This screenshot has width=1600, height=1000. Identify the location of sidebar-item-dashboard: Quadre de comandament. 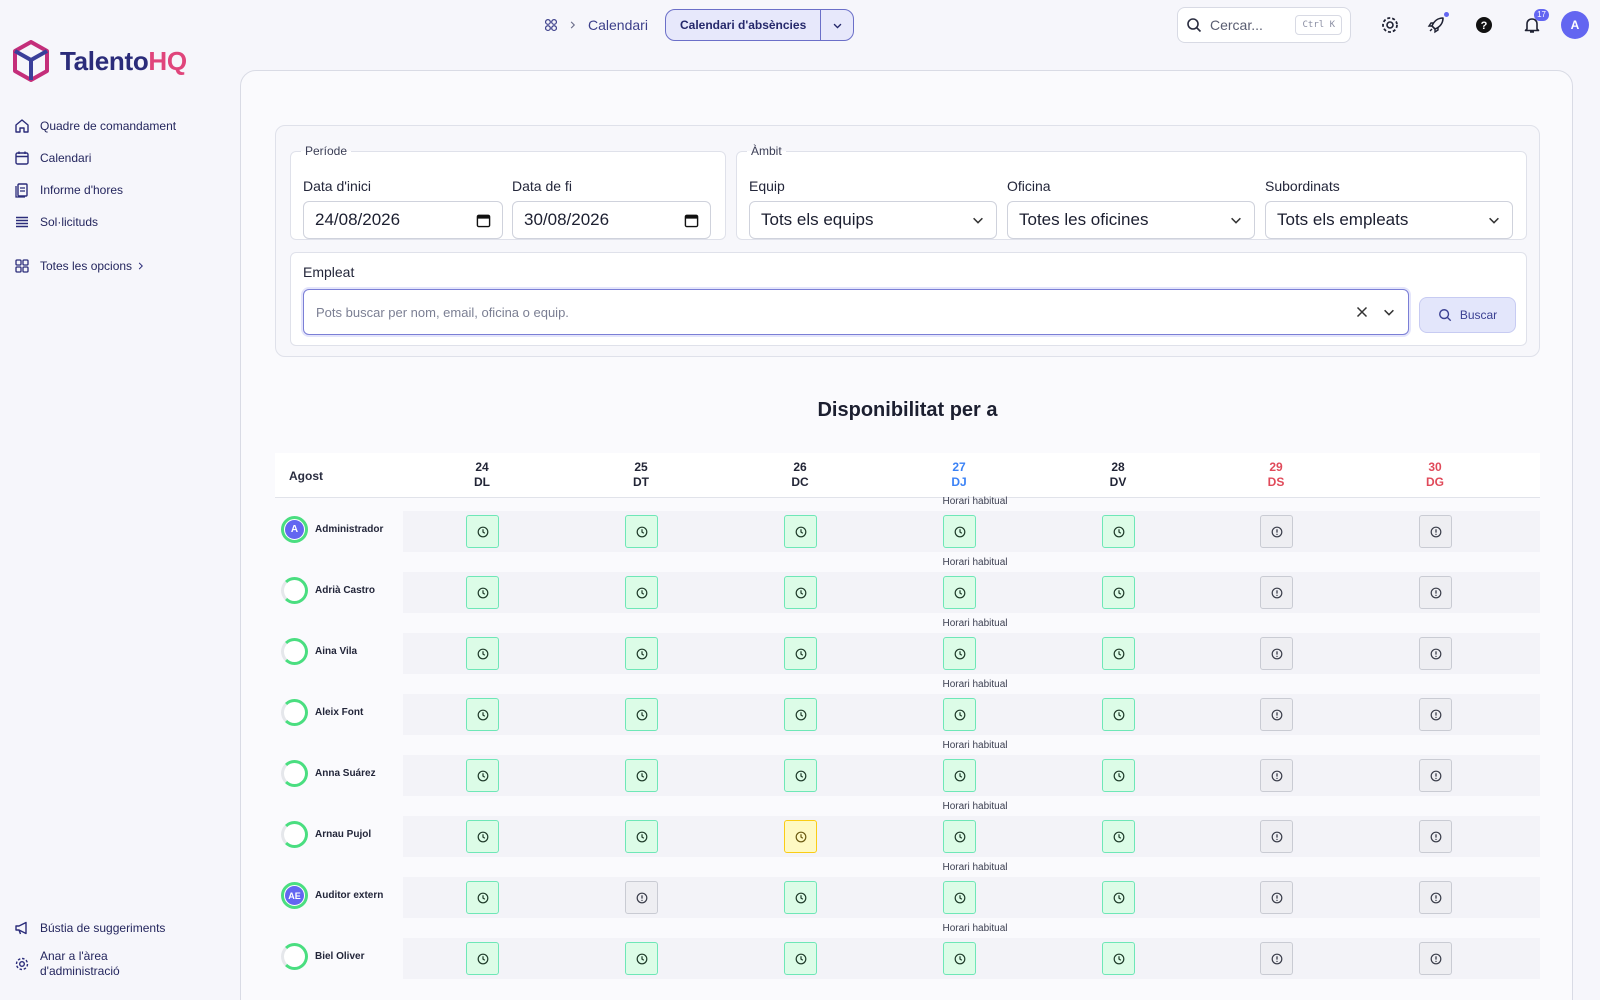
(124, 126).